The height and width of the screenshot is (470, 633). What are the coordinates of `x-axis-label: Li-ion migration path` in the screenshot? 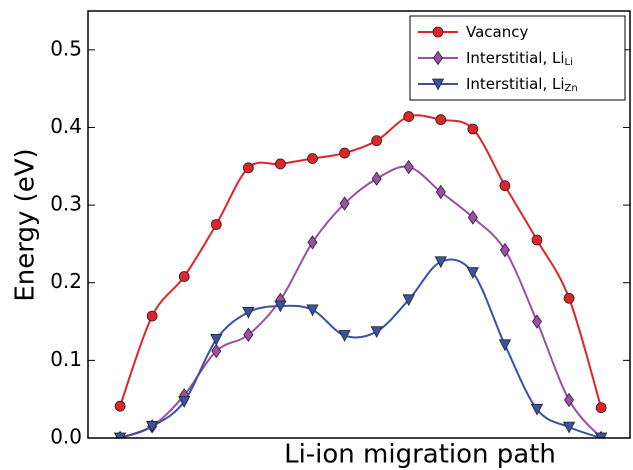 It's located at (420, 455).